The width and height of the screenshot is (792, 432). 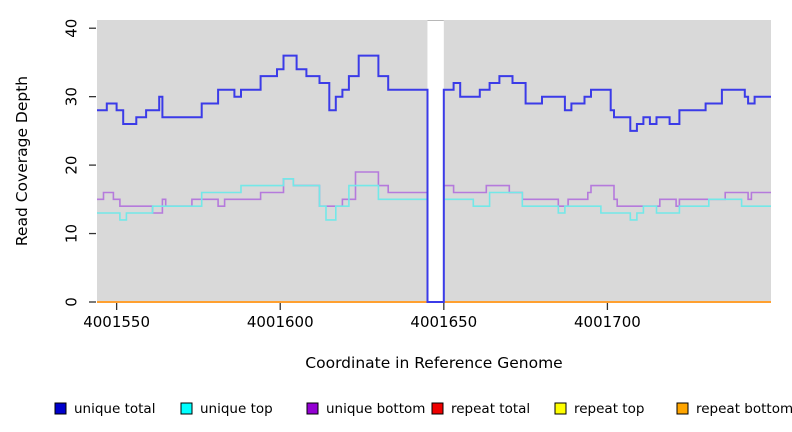 What do you see at coordinates (72, 233) in the screenshot?
I see `y-tick-label-10: 10` at bounding box center [72, 233].